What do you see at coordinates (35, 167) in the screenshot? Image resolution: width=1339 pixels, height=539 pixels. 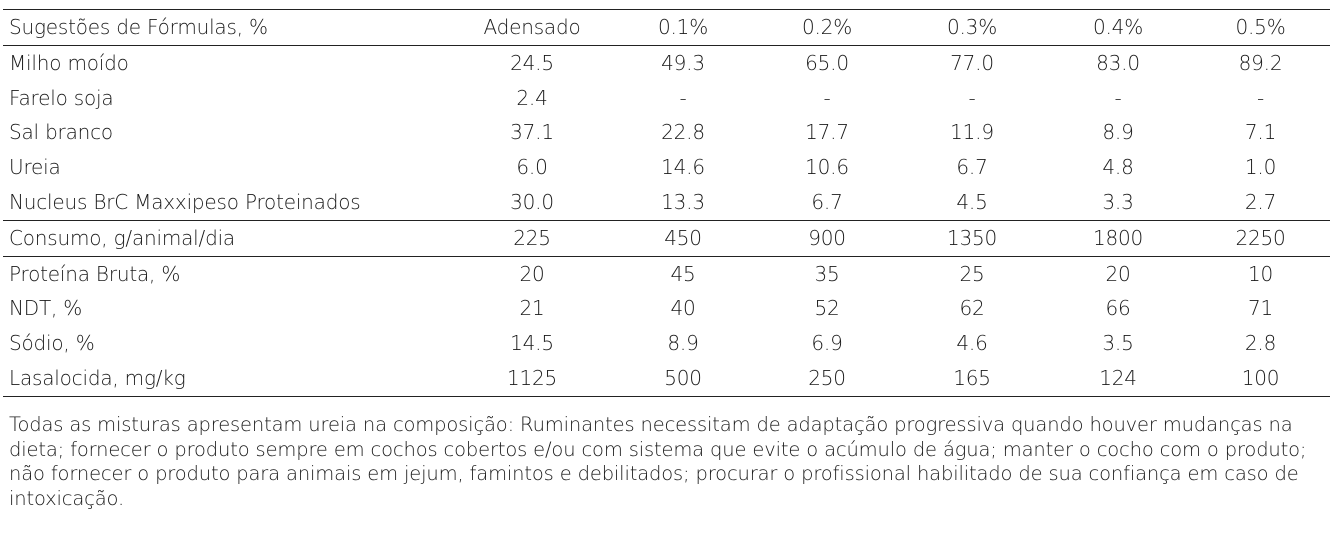 I see `row-label: Ureia` at bounding box center [35, 167].